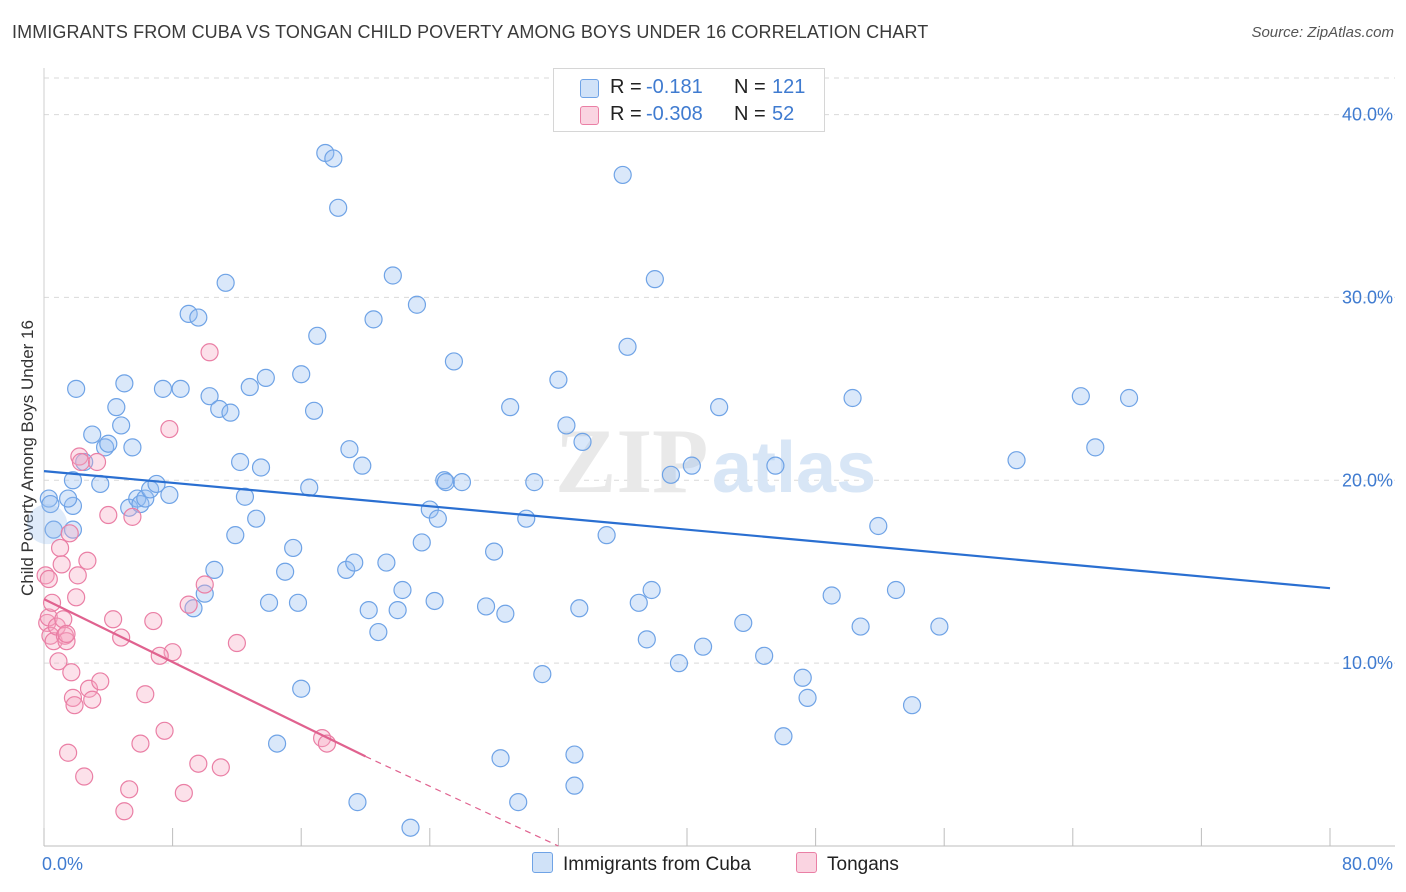 This screenshot has height=892, width=1406. What do you see at coordinates (783, 114) in the screenshot?
I see `legend-n-value: 52` at bounding box center [783, 114].